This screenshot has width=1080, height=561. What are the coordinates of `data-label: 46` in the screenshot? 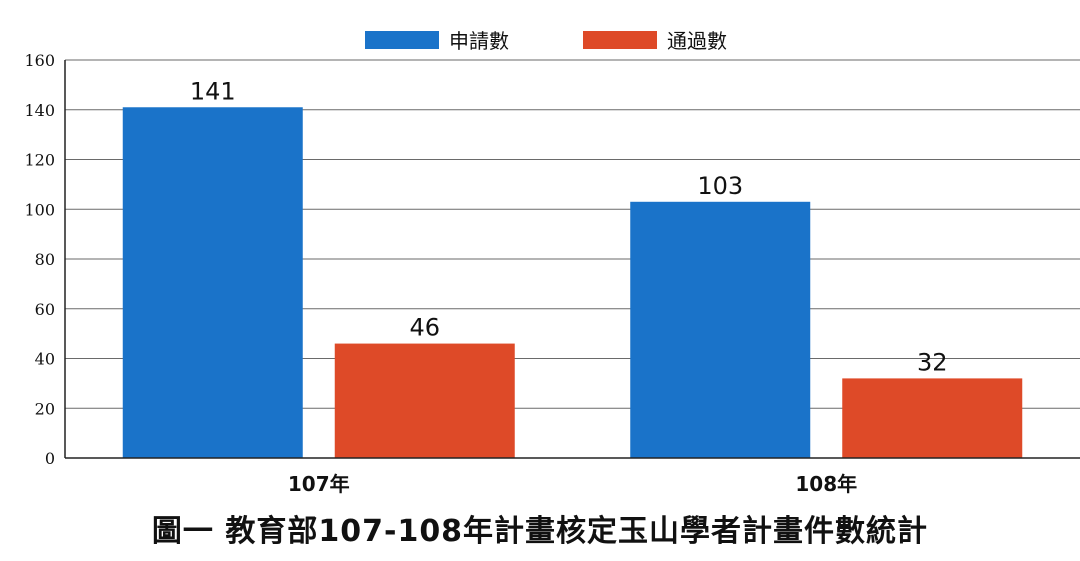 It's located at (424, 328).